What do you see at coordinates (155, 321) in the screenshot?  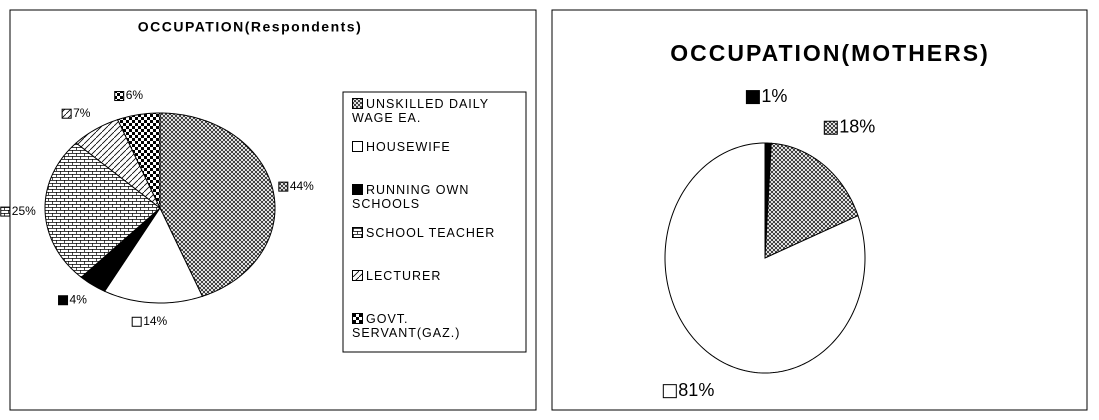 I see `data-label: 14%` at bounding box center [155, 321].